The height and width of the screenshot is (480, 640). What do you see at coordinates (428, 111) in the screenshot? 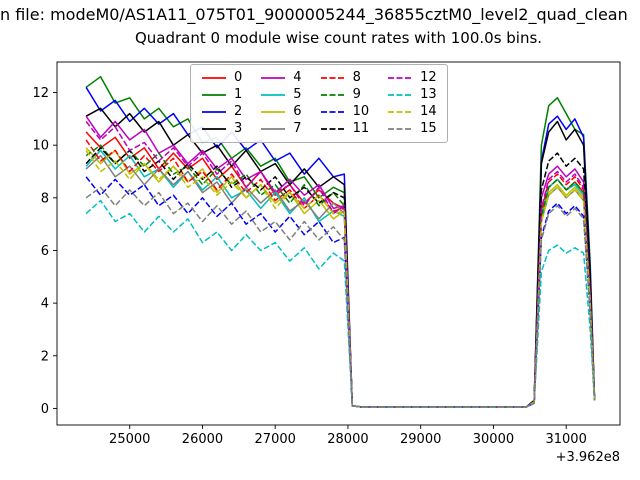
I see `legend-label: 14` at bounding box center [428, 111].